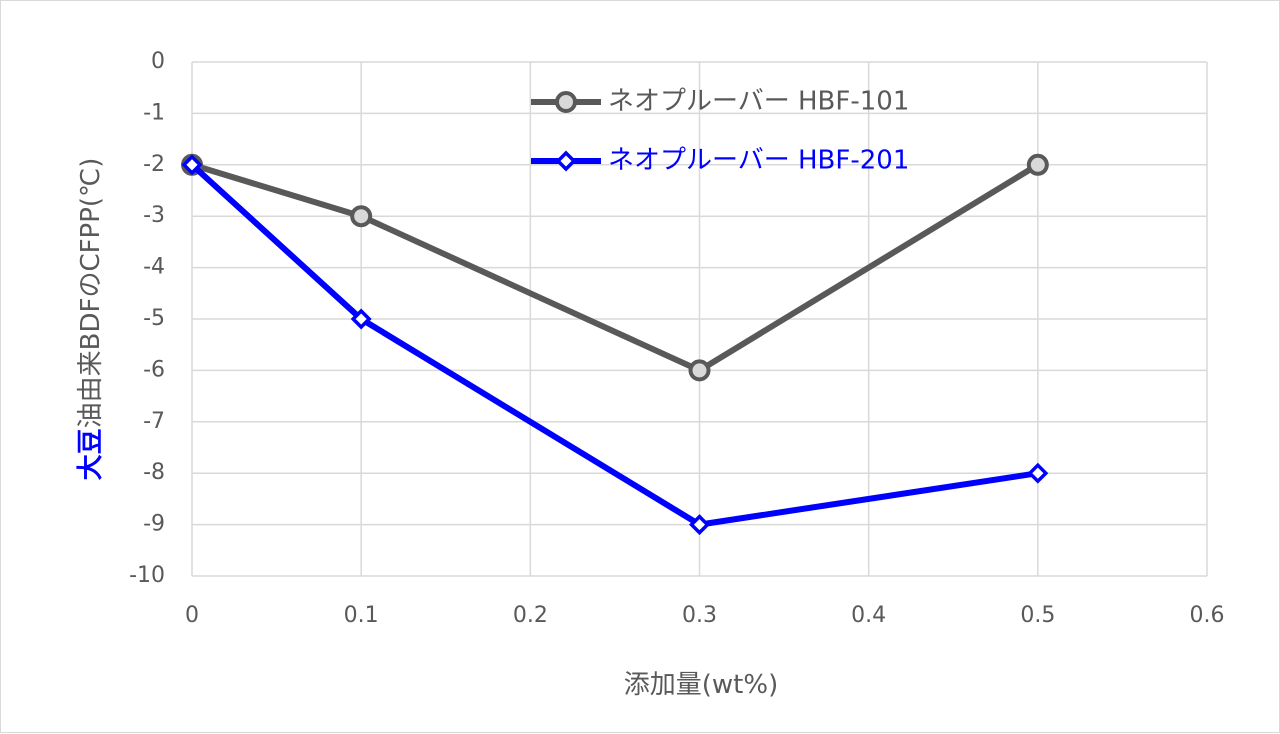 Image resolution: width=1280 pixels, height=734 pixels. I want to click on y-tick-label: -3, so click(154, 215).